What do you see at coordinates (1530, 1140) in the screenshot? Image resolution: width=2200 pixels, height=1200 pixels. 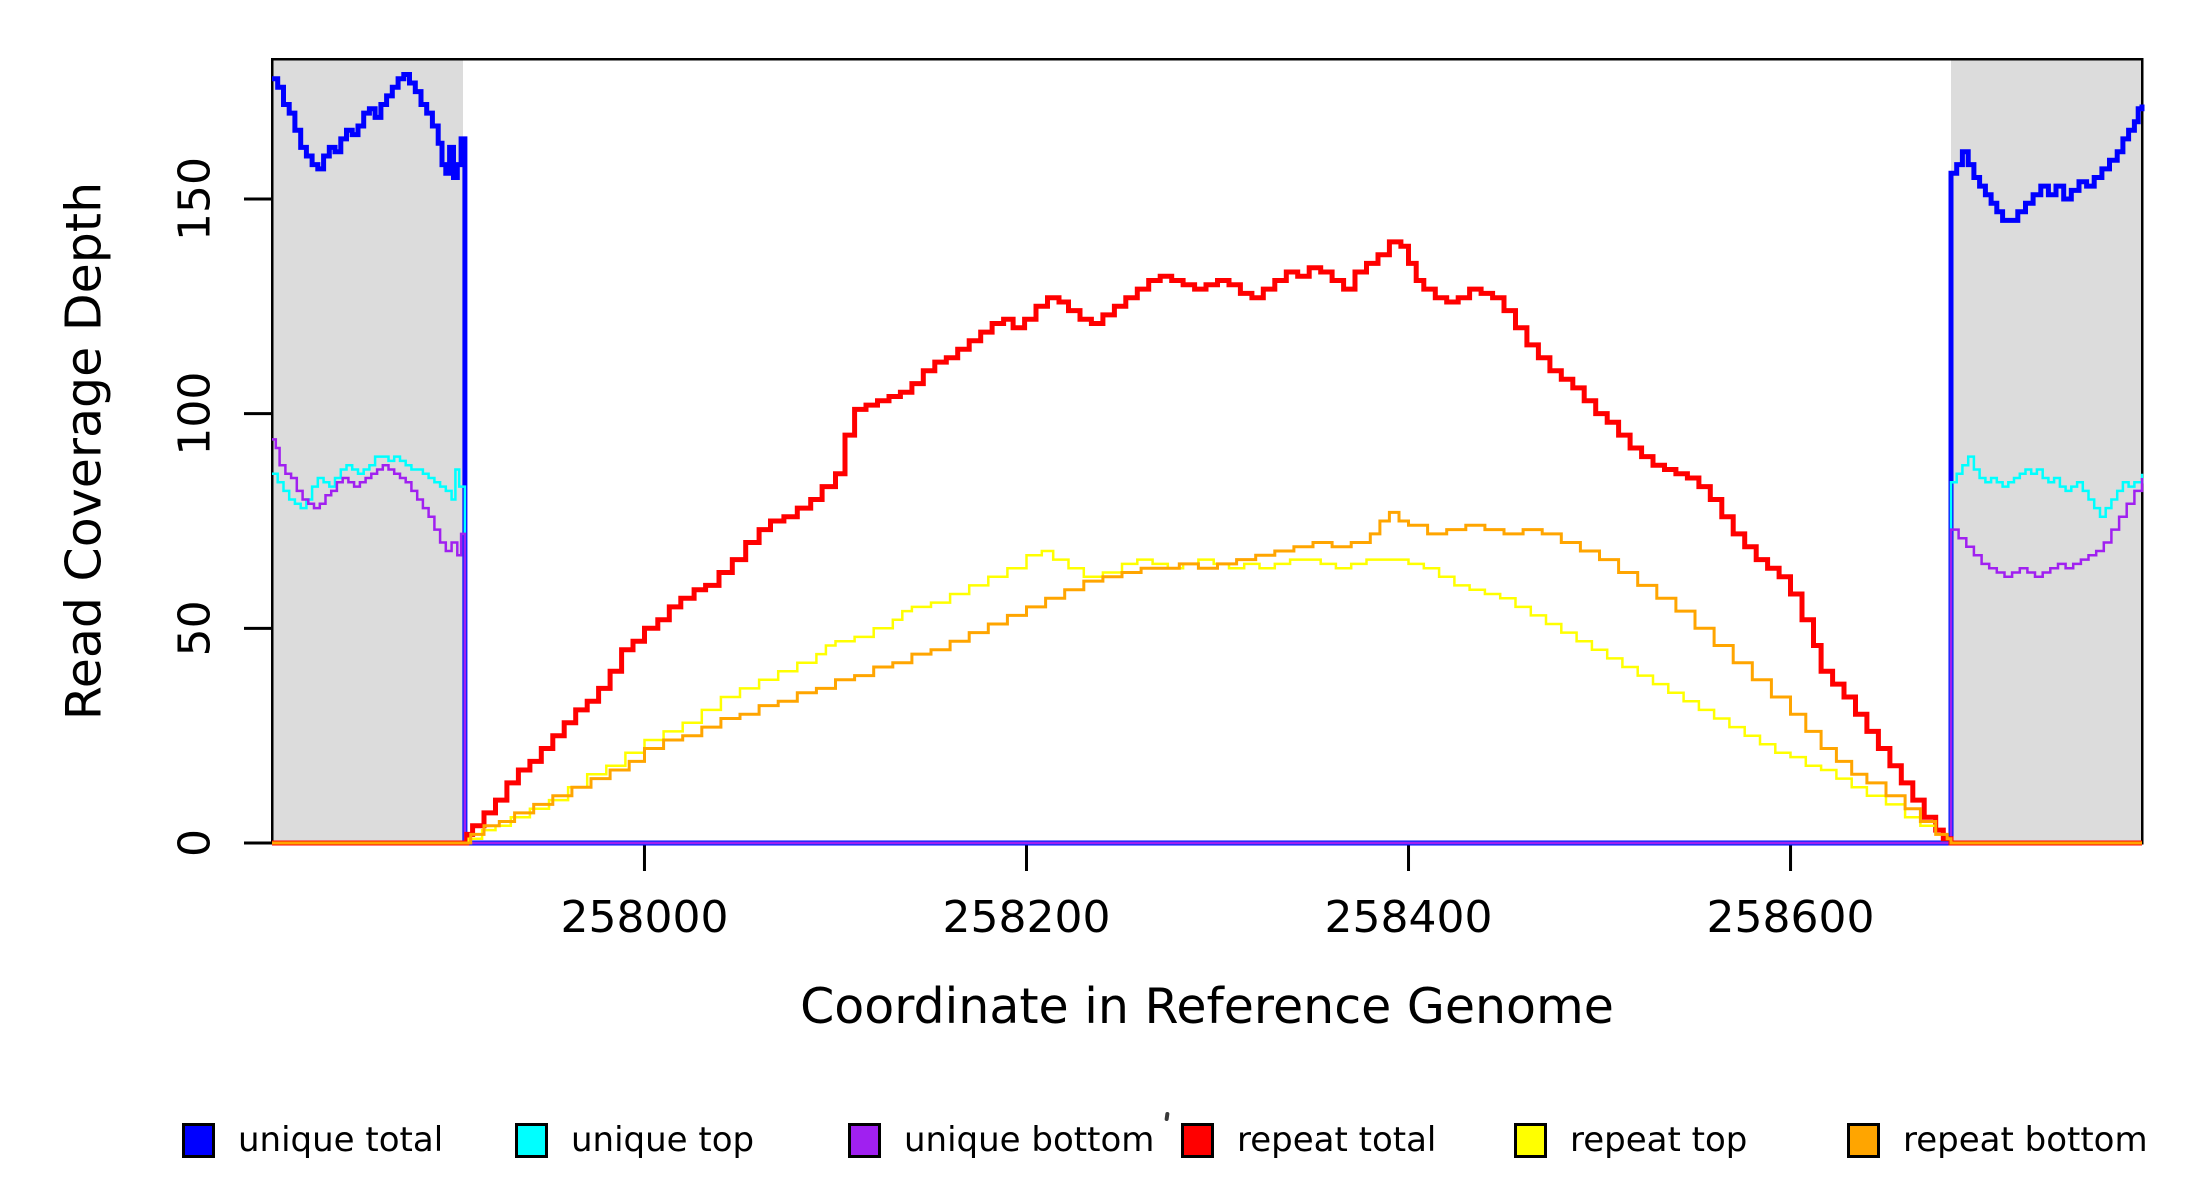 I see `repeat-top-swatch-icon` at bounding box center [1530, 1140].